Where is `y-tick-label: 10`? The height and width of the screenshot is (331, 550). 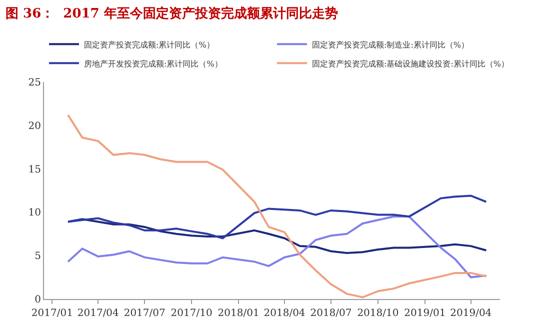 y-tick-label: 10 is located at coordinates (34, 213).